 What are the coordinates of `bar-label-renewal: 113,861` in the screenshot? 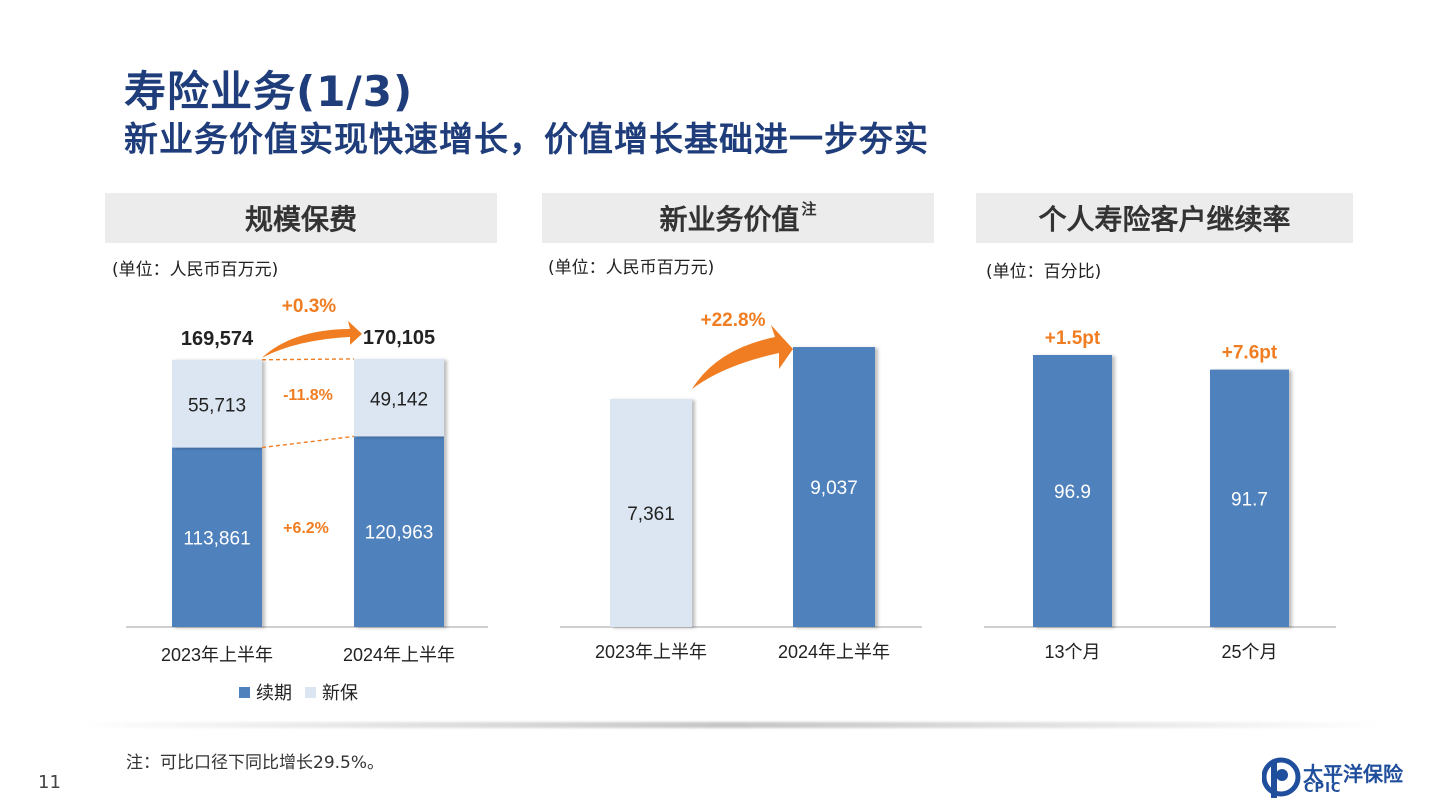 It's located at (216, 538).